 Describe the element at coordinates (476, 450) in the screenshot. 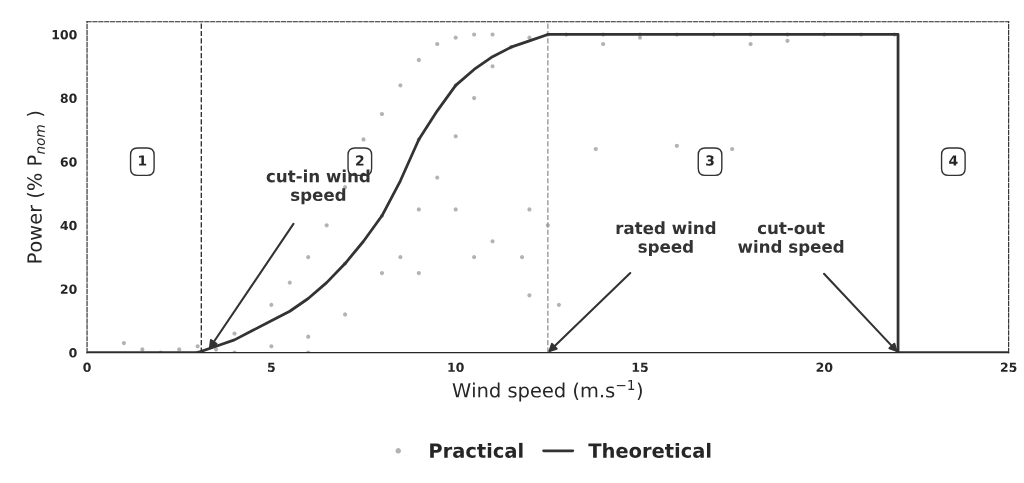

I see `legend-label: Practical` at that location.